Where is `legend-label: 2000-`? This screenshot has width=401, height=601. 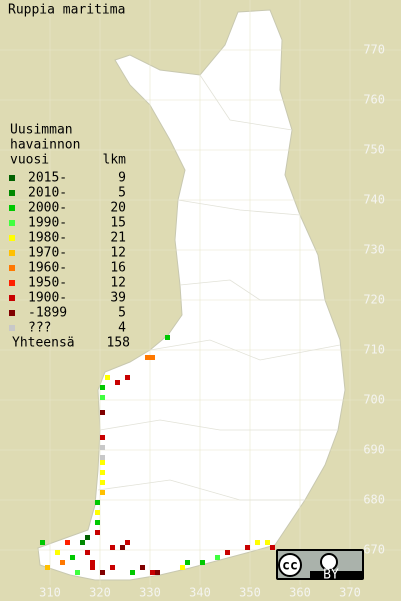 legend-label: 2000- is located at coordinates (47, 208).